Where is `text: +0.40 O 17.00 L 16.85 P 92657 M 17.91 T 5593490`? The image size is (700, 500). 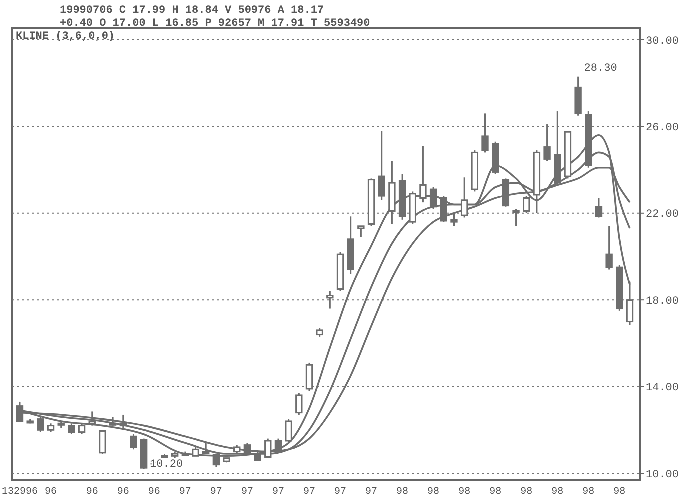
text: +0.40 O 17.00 L 16.85 P 92657 M 17.91 T 5593490 is located at coordinates (215, 24).